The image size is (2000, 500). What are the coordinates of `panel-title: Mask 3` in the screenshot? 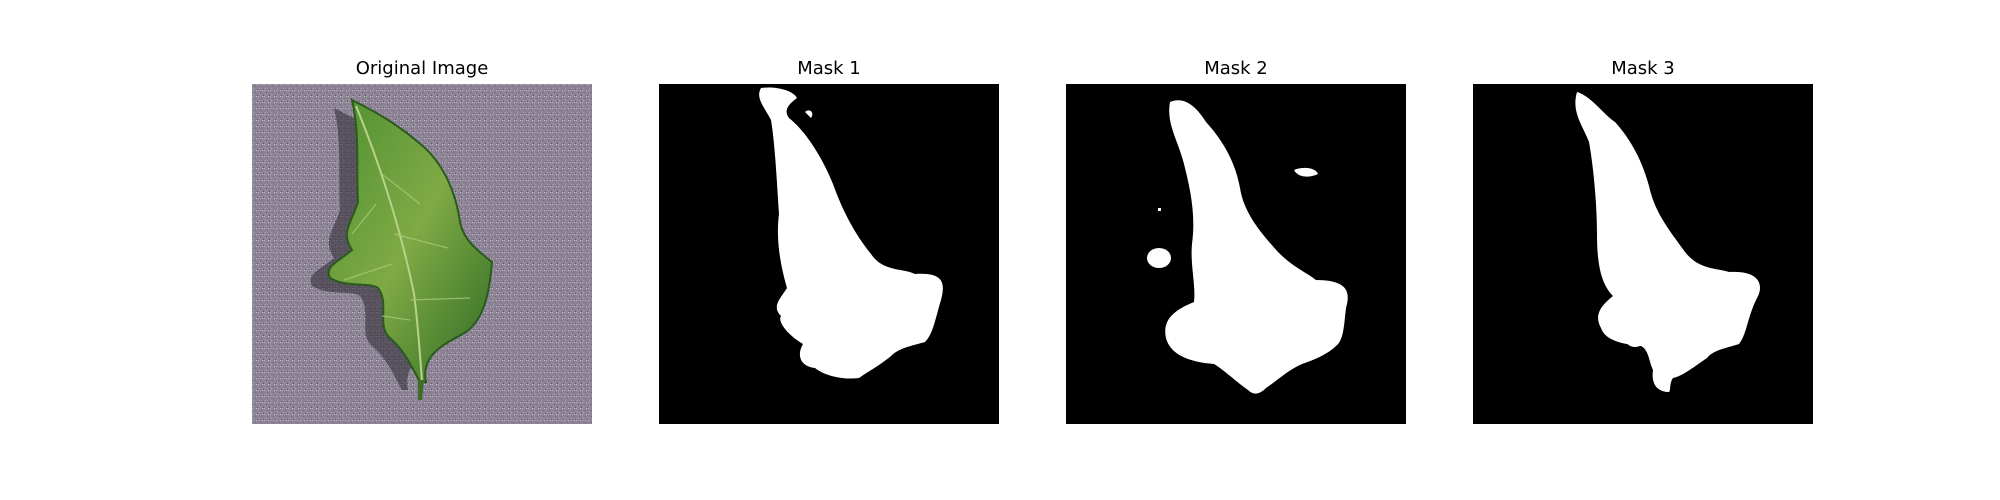 It's located at (1643, 68).